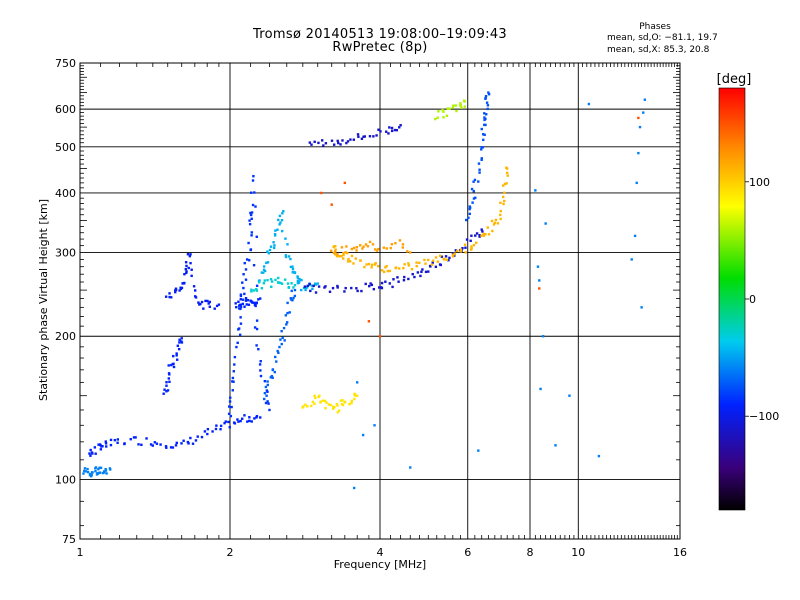 This screenshot has height=600, width=800. I want to click on y-tick-label: 300, so click(65, 252).